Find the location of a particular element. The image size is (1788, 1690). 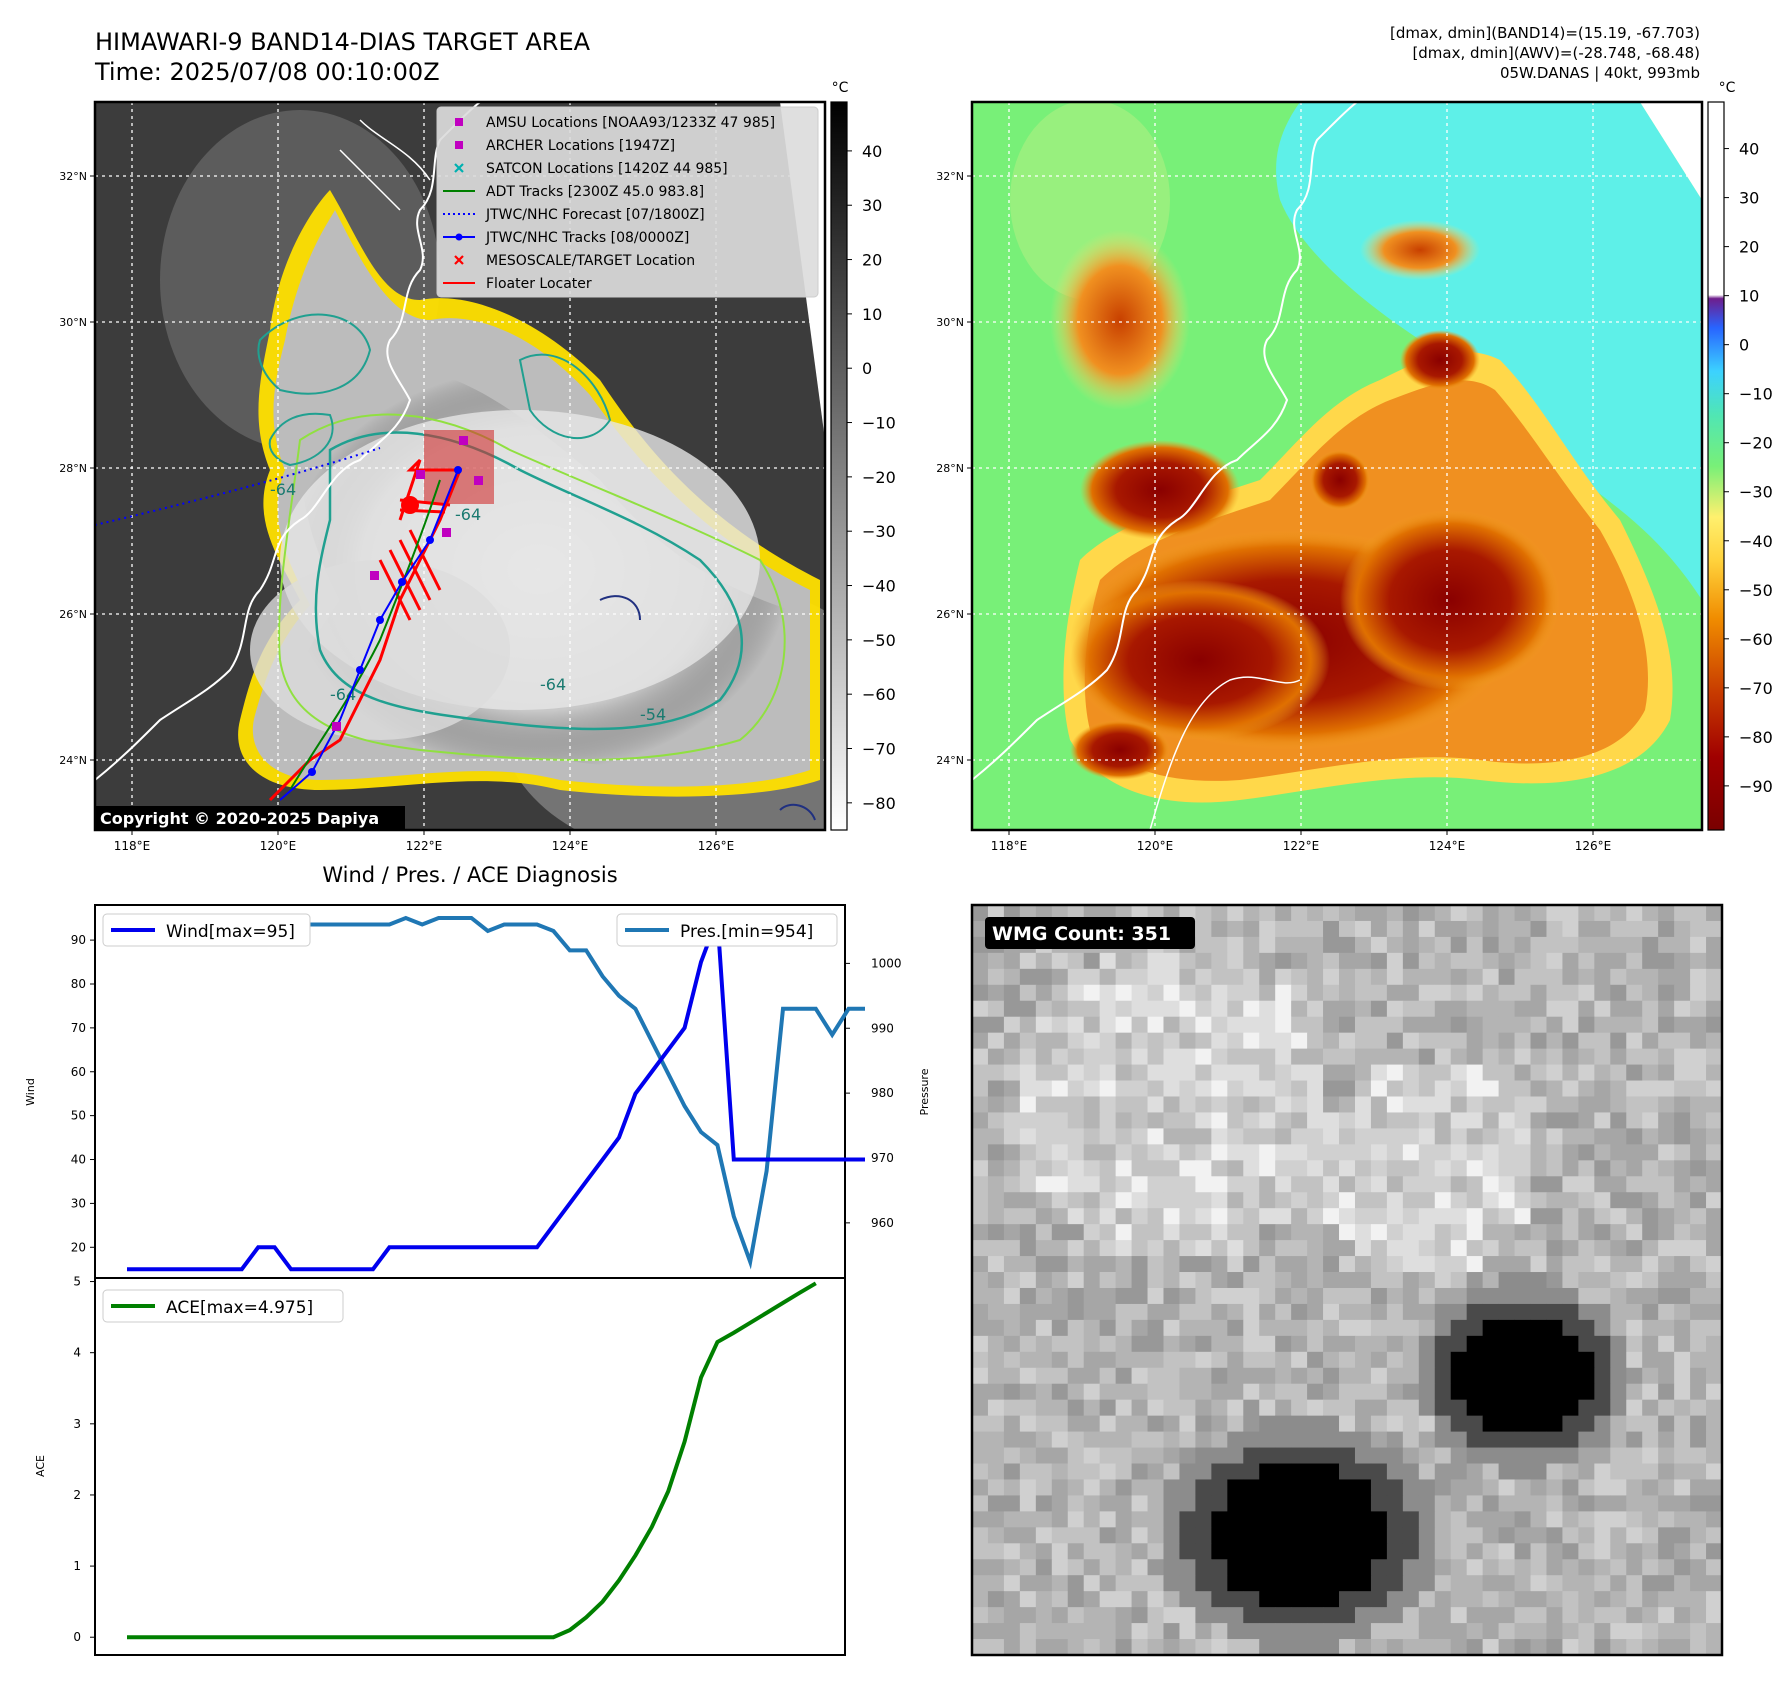

lat-tick-label: 26°N is located at coordinates (950, 614).